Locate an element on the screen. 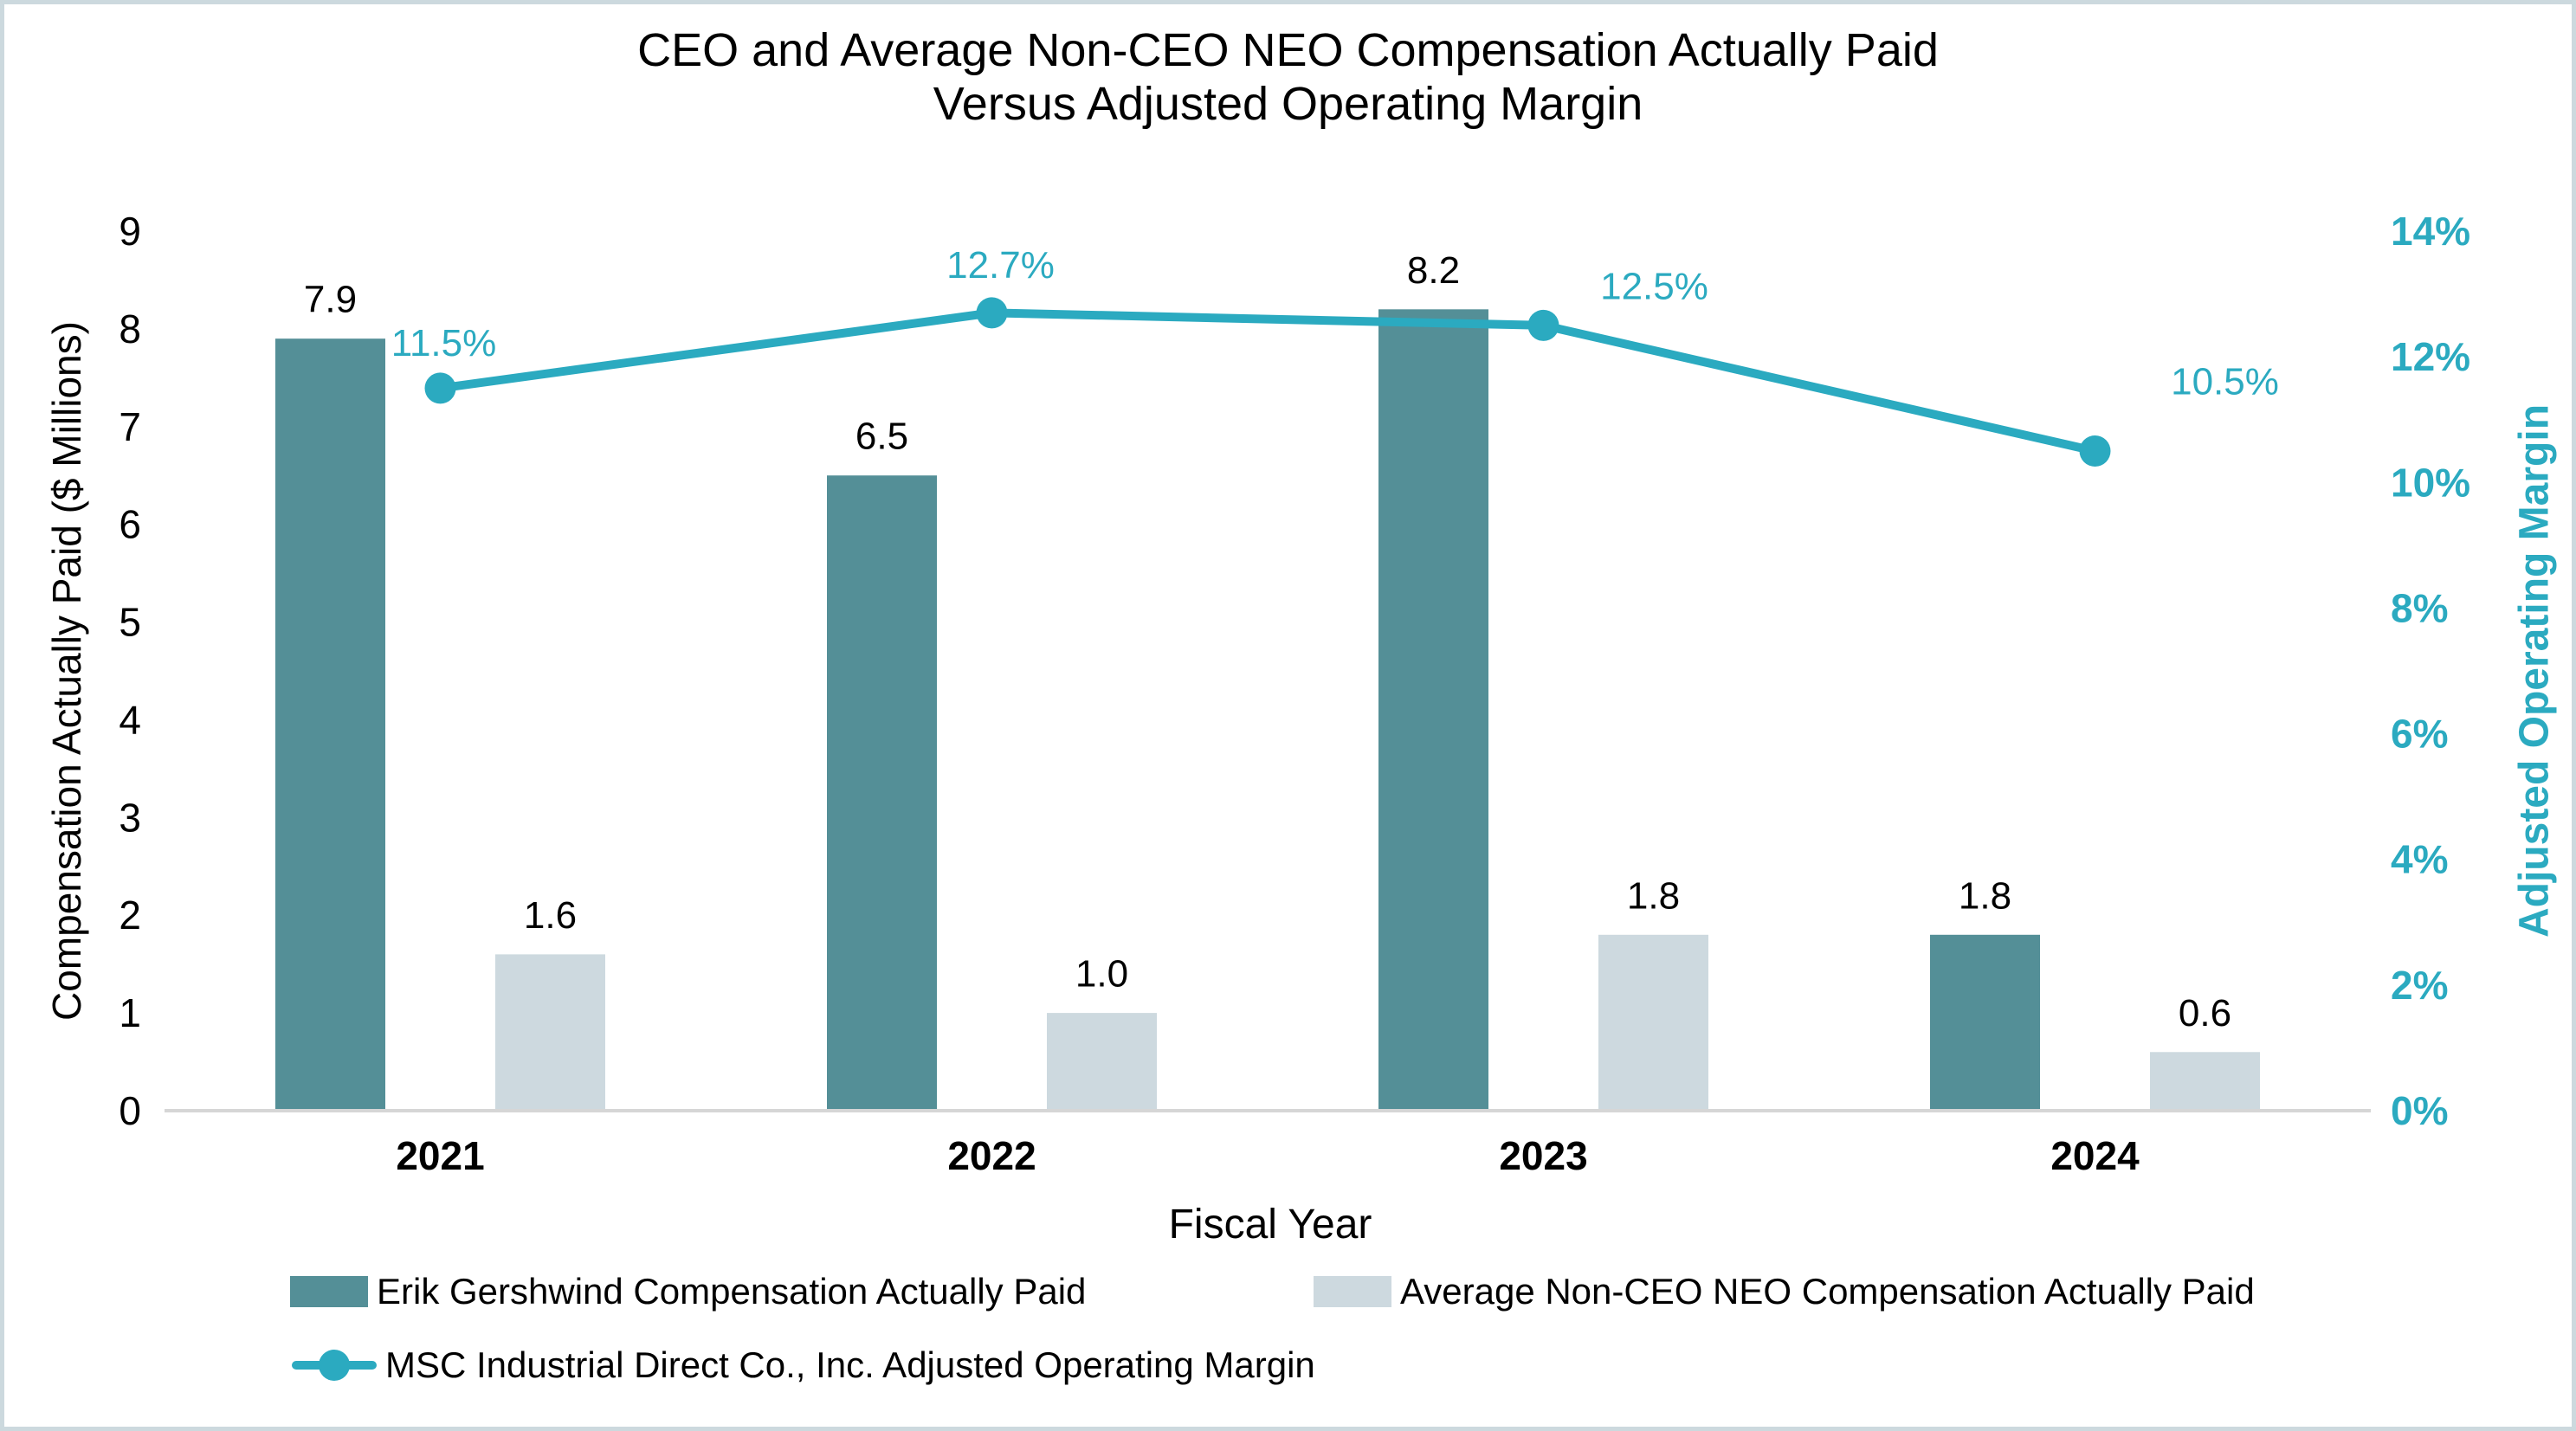 The image size is (2576, 1431). margin-value-label: 11.5% is located at coordinates (444, 343).